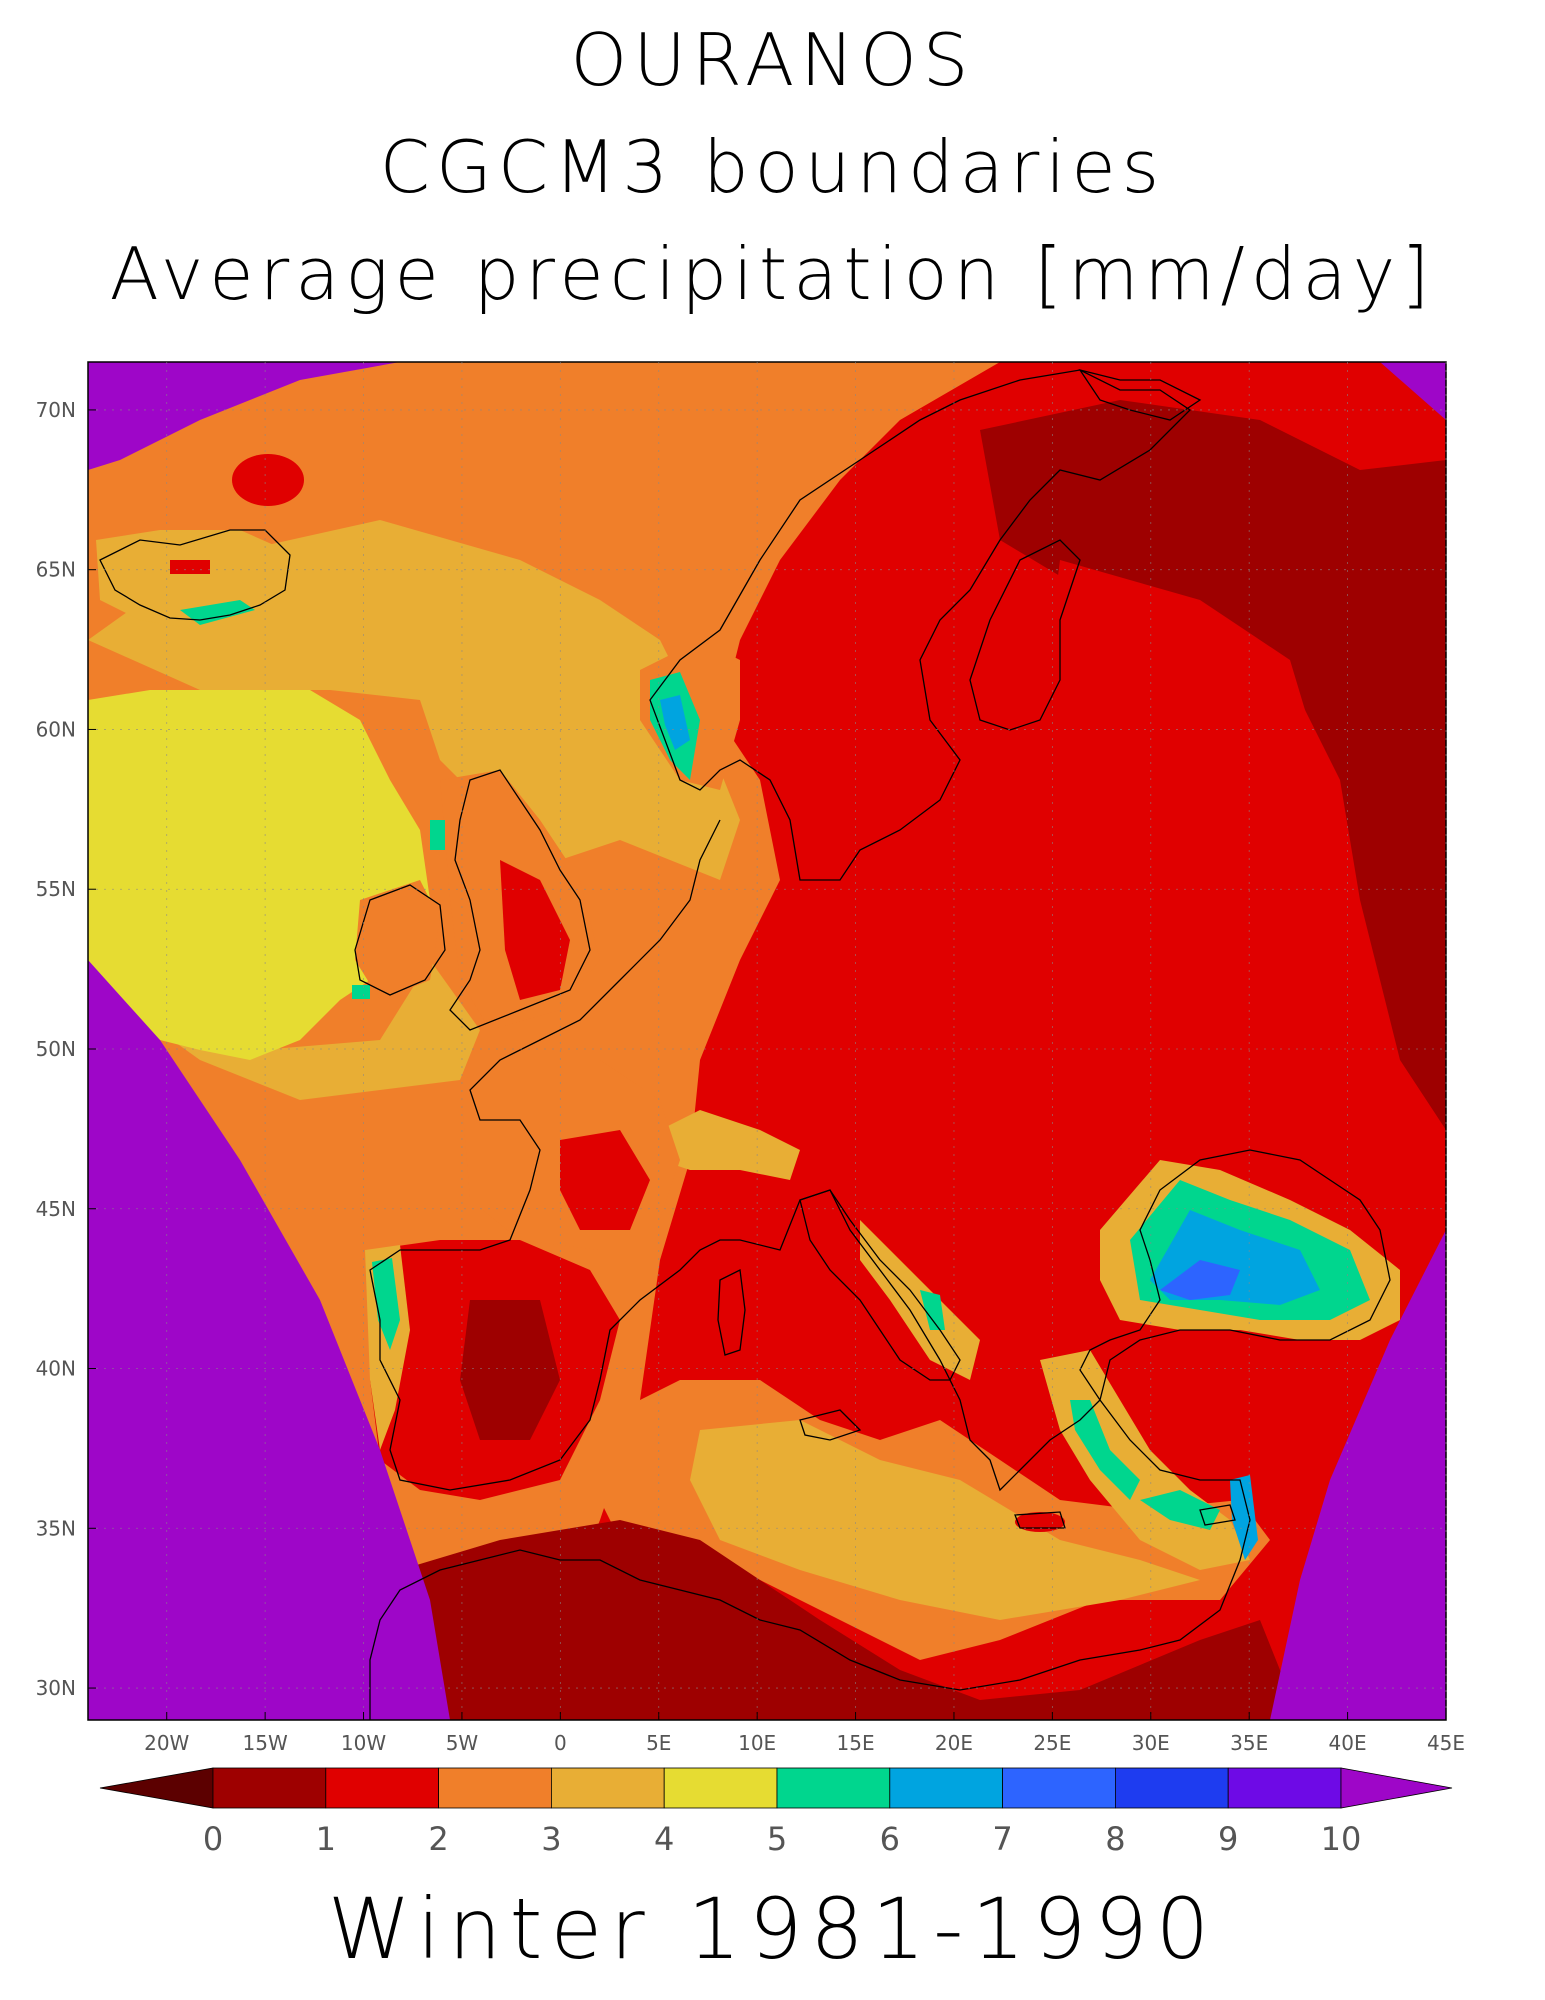 Image resolution: width=1545 pixels, height=2000 pixels. Describe the element at coordinates (658, 1743) in the screenshot. I see `lon-tick-label: 5E` at that location.